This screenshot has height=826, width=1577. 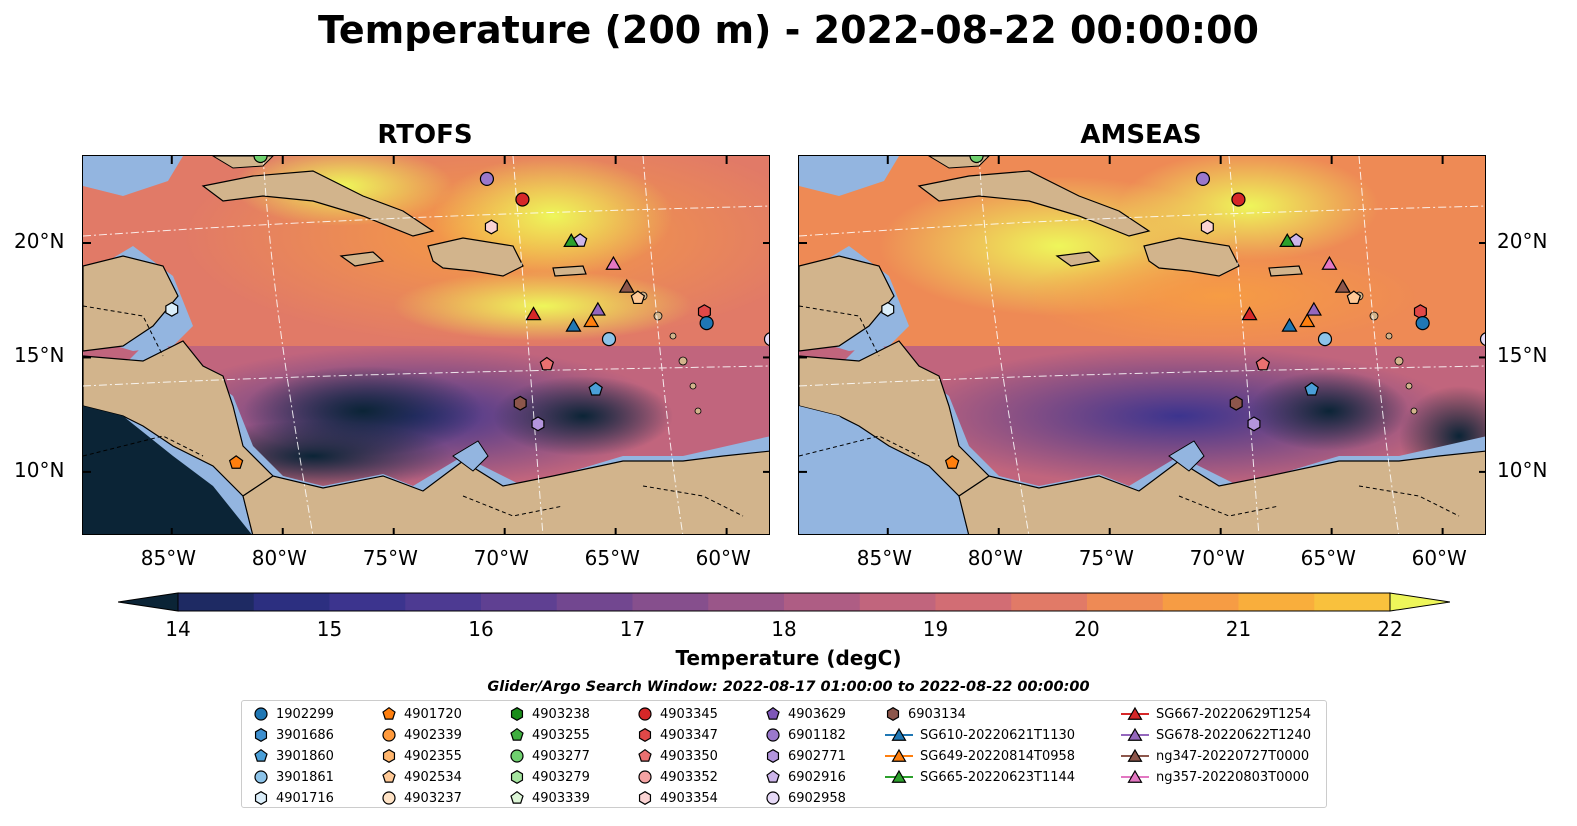 I want to click on legend-item-22: 6902771, so click(x=805, y=756).